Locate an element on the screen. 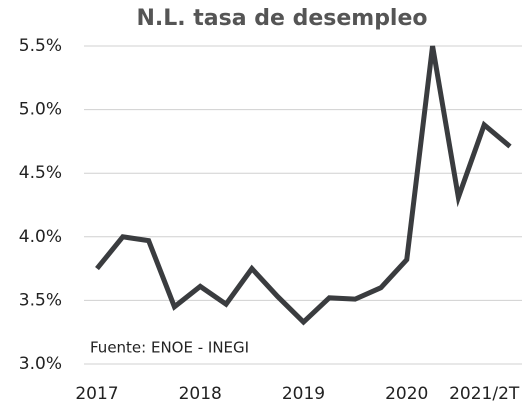 The height and width of the screenshot is (412, 532). x-tick-label: 2021/2T is located at coordinates (484, 394).